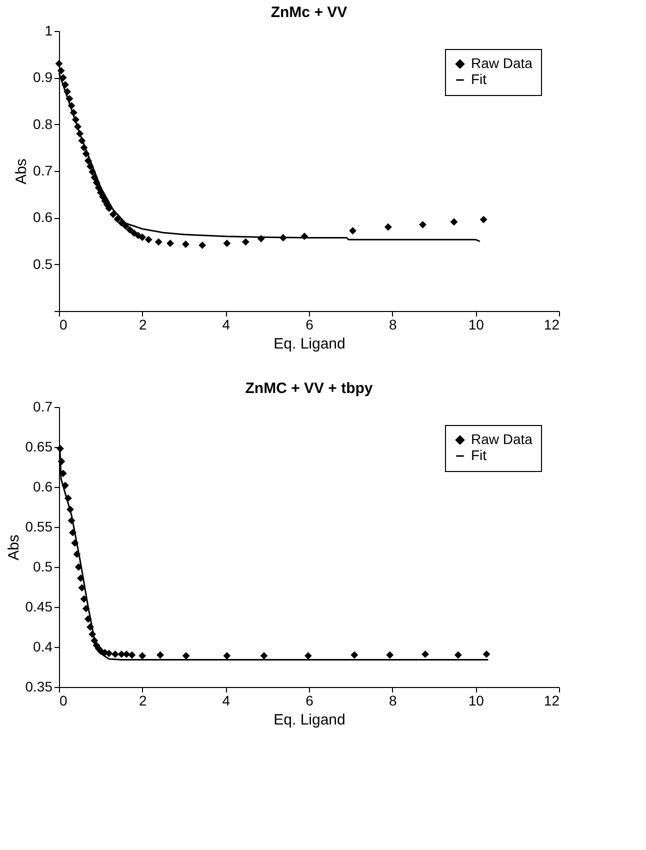  Describe the element at coordinates (39, 606) in the screenshot. I see `y-tick-label: 0.45` at that location.